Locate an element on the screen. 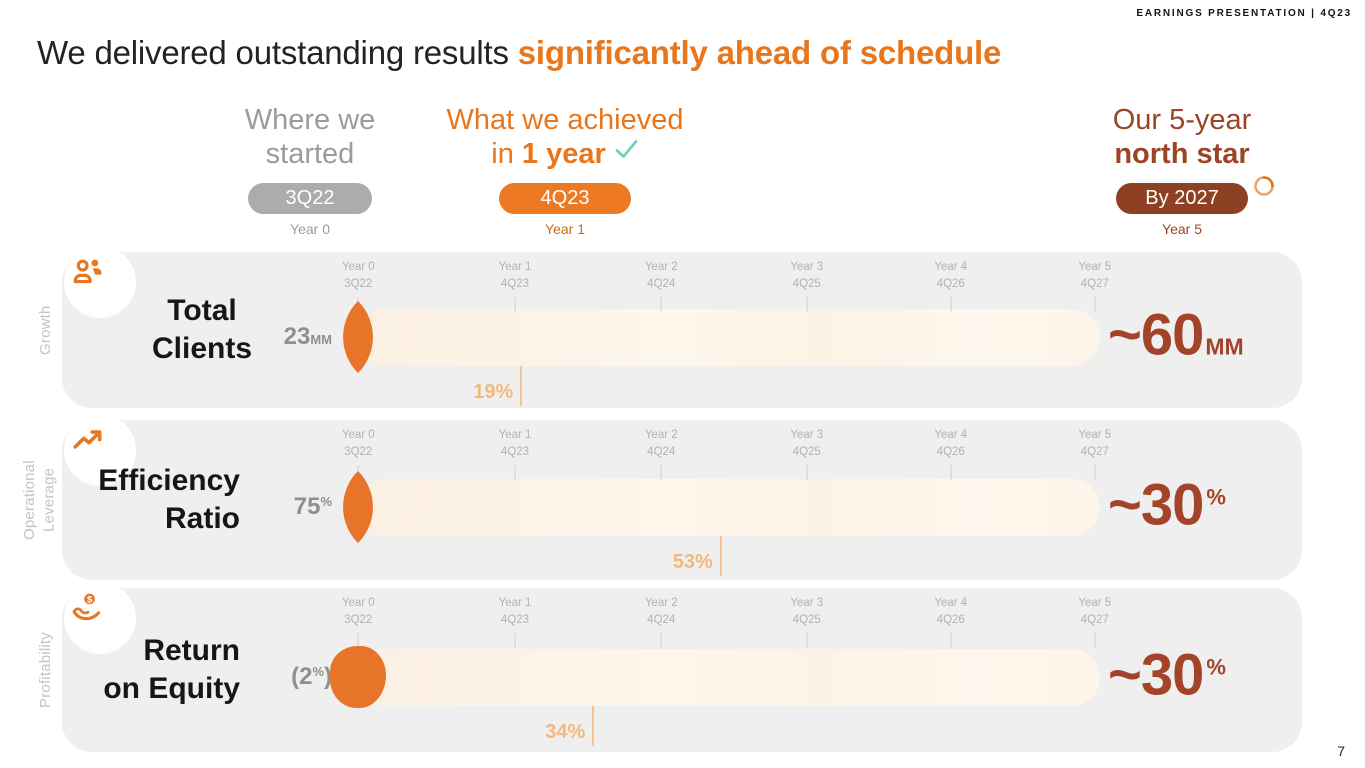  metric-title: Return on Equity is located at coordinates (171, 669).